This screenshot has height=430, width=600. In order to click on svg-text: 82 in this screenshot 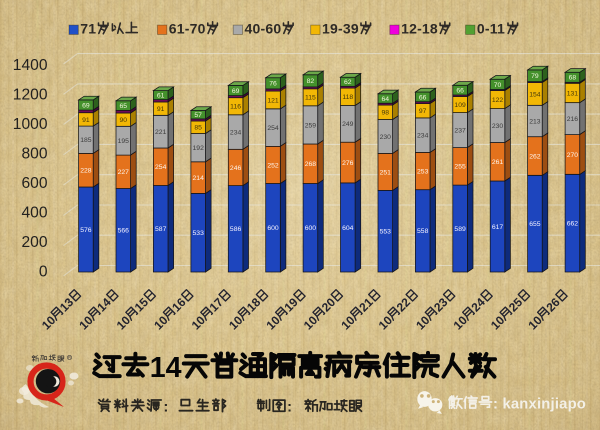, I will do `click(311, 81)`.